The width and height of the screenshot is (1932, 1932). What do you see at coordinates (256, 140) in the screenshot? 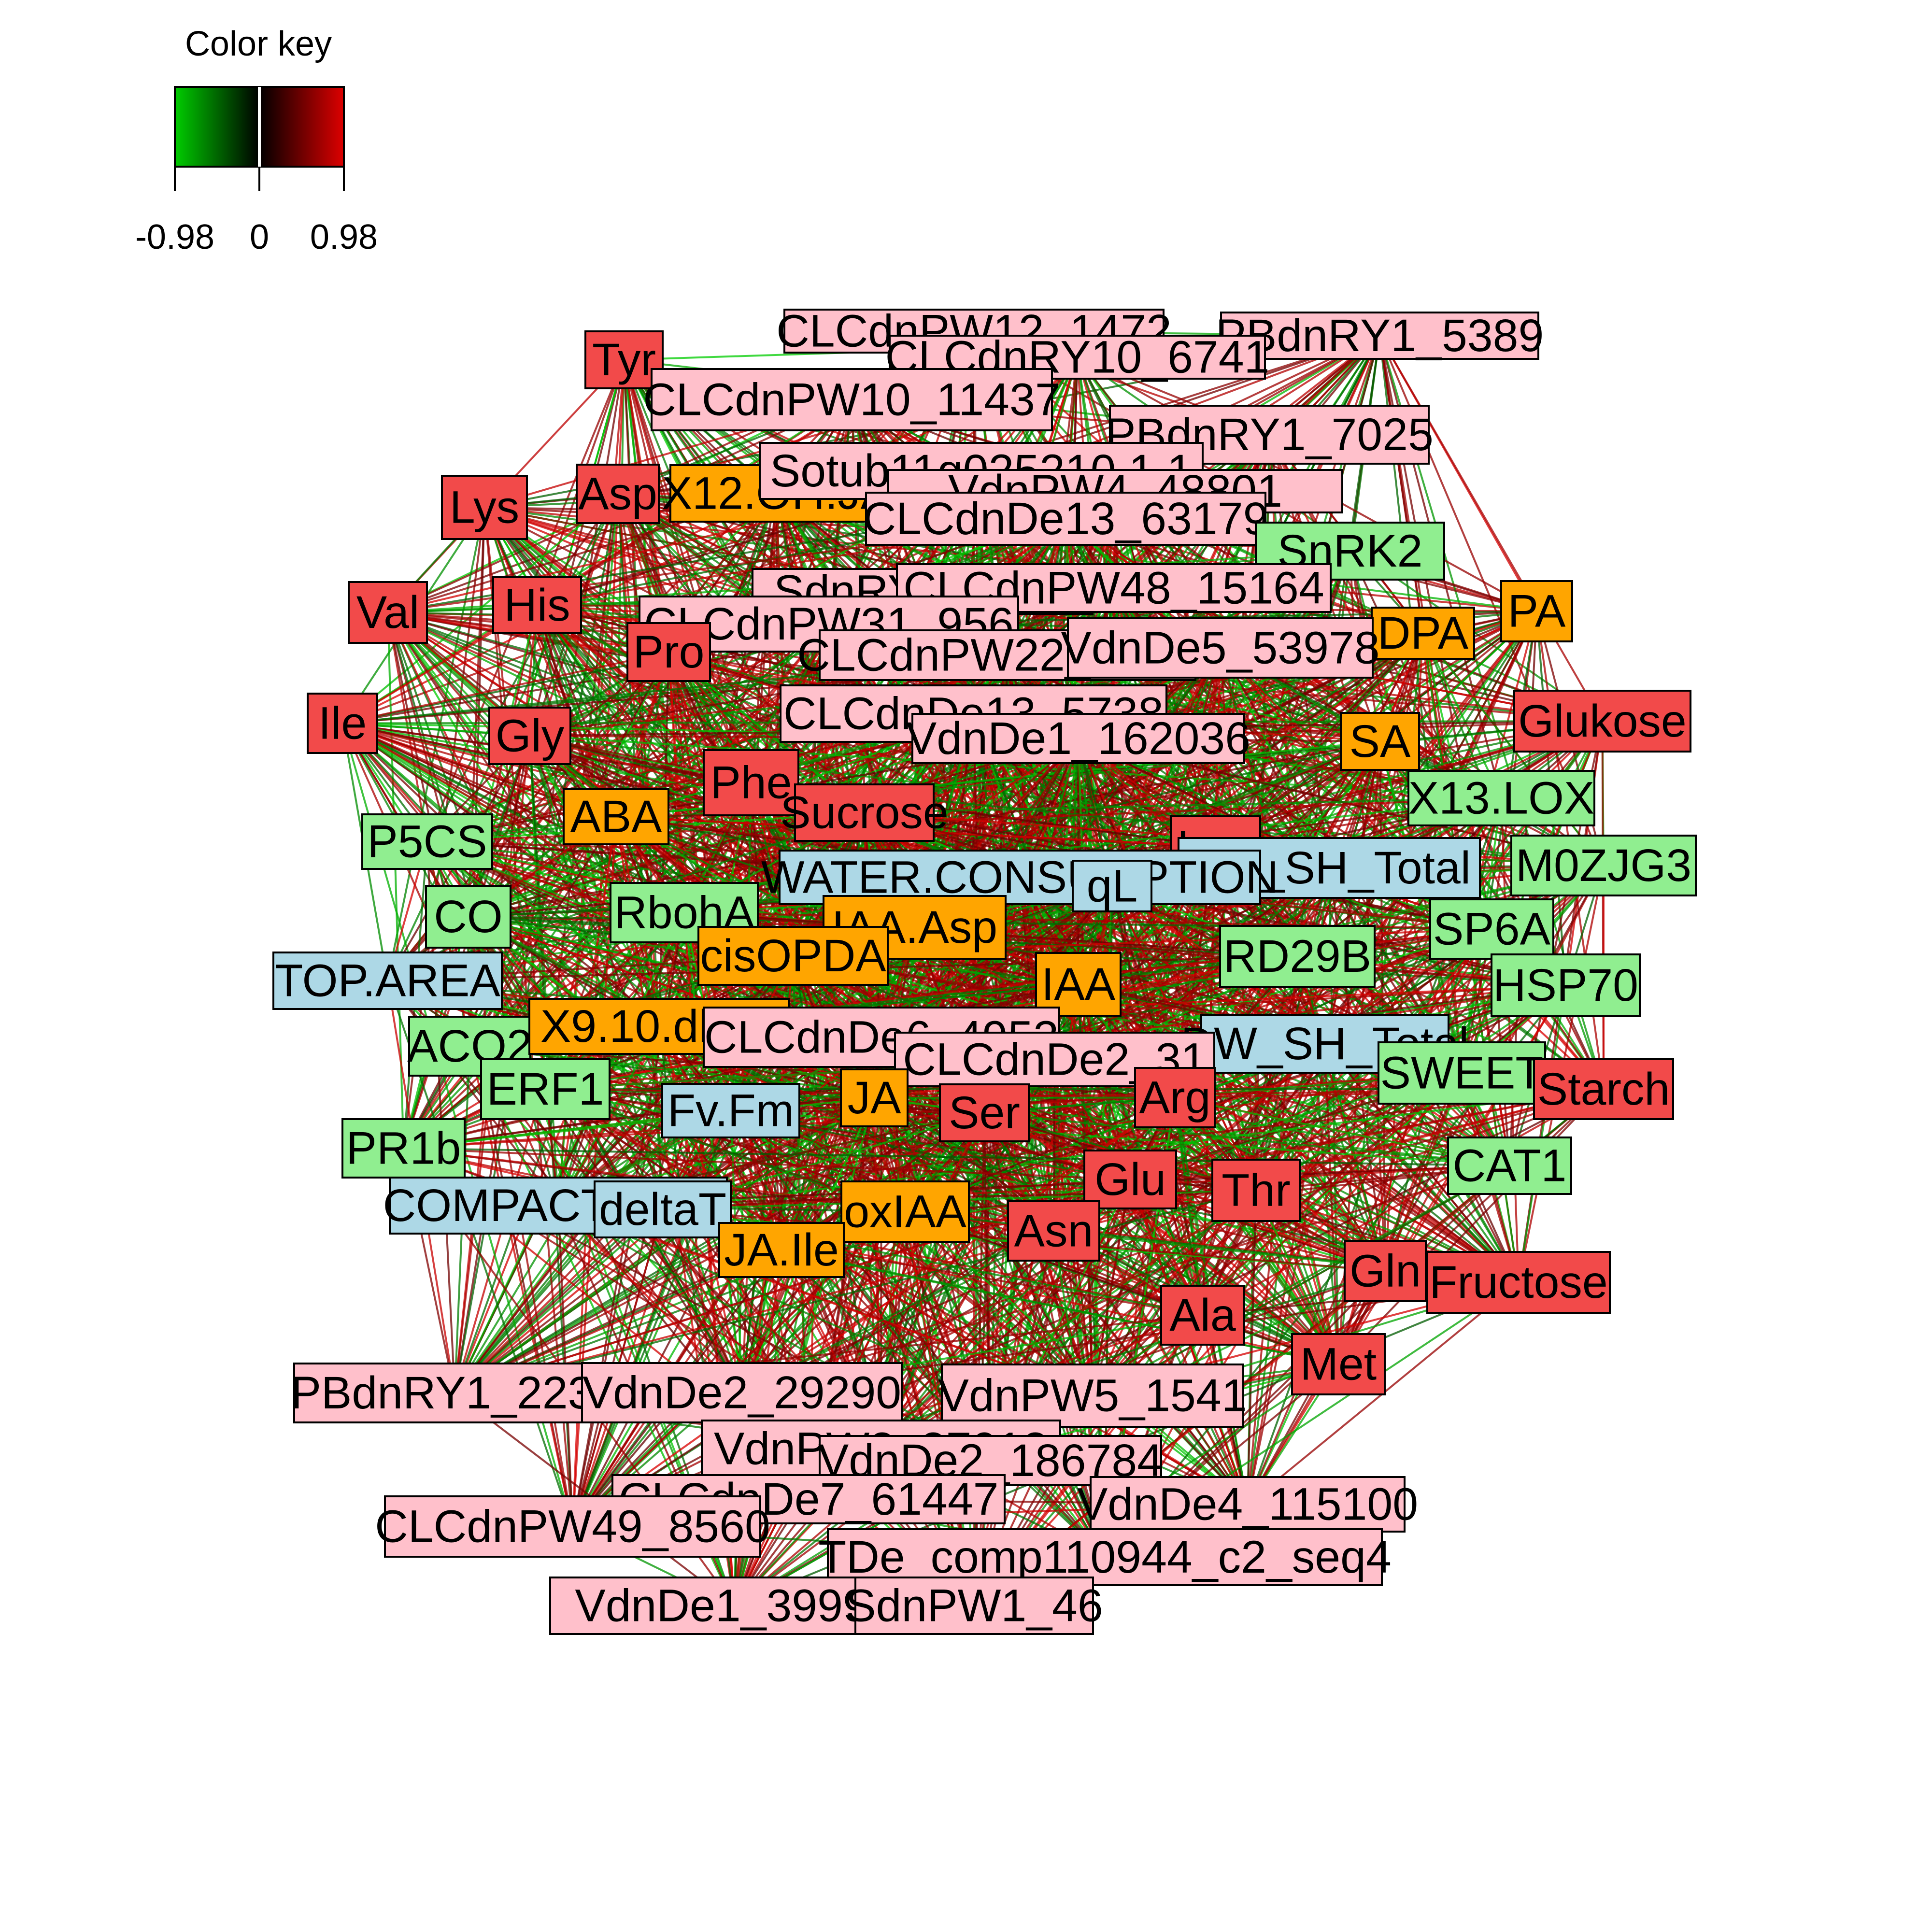
I see `color-key: Color key -0.98 0 0.98` at bounding box center [256, 140].